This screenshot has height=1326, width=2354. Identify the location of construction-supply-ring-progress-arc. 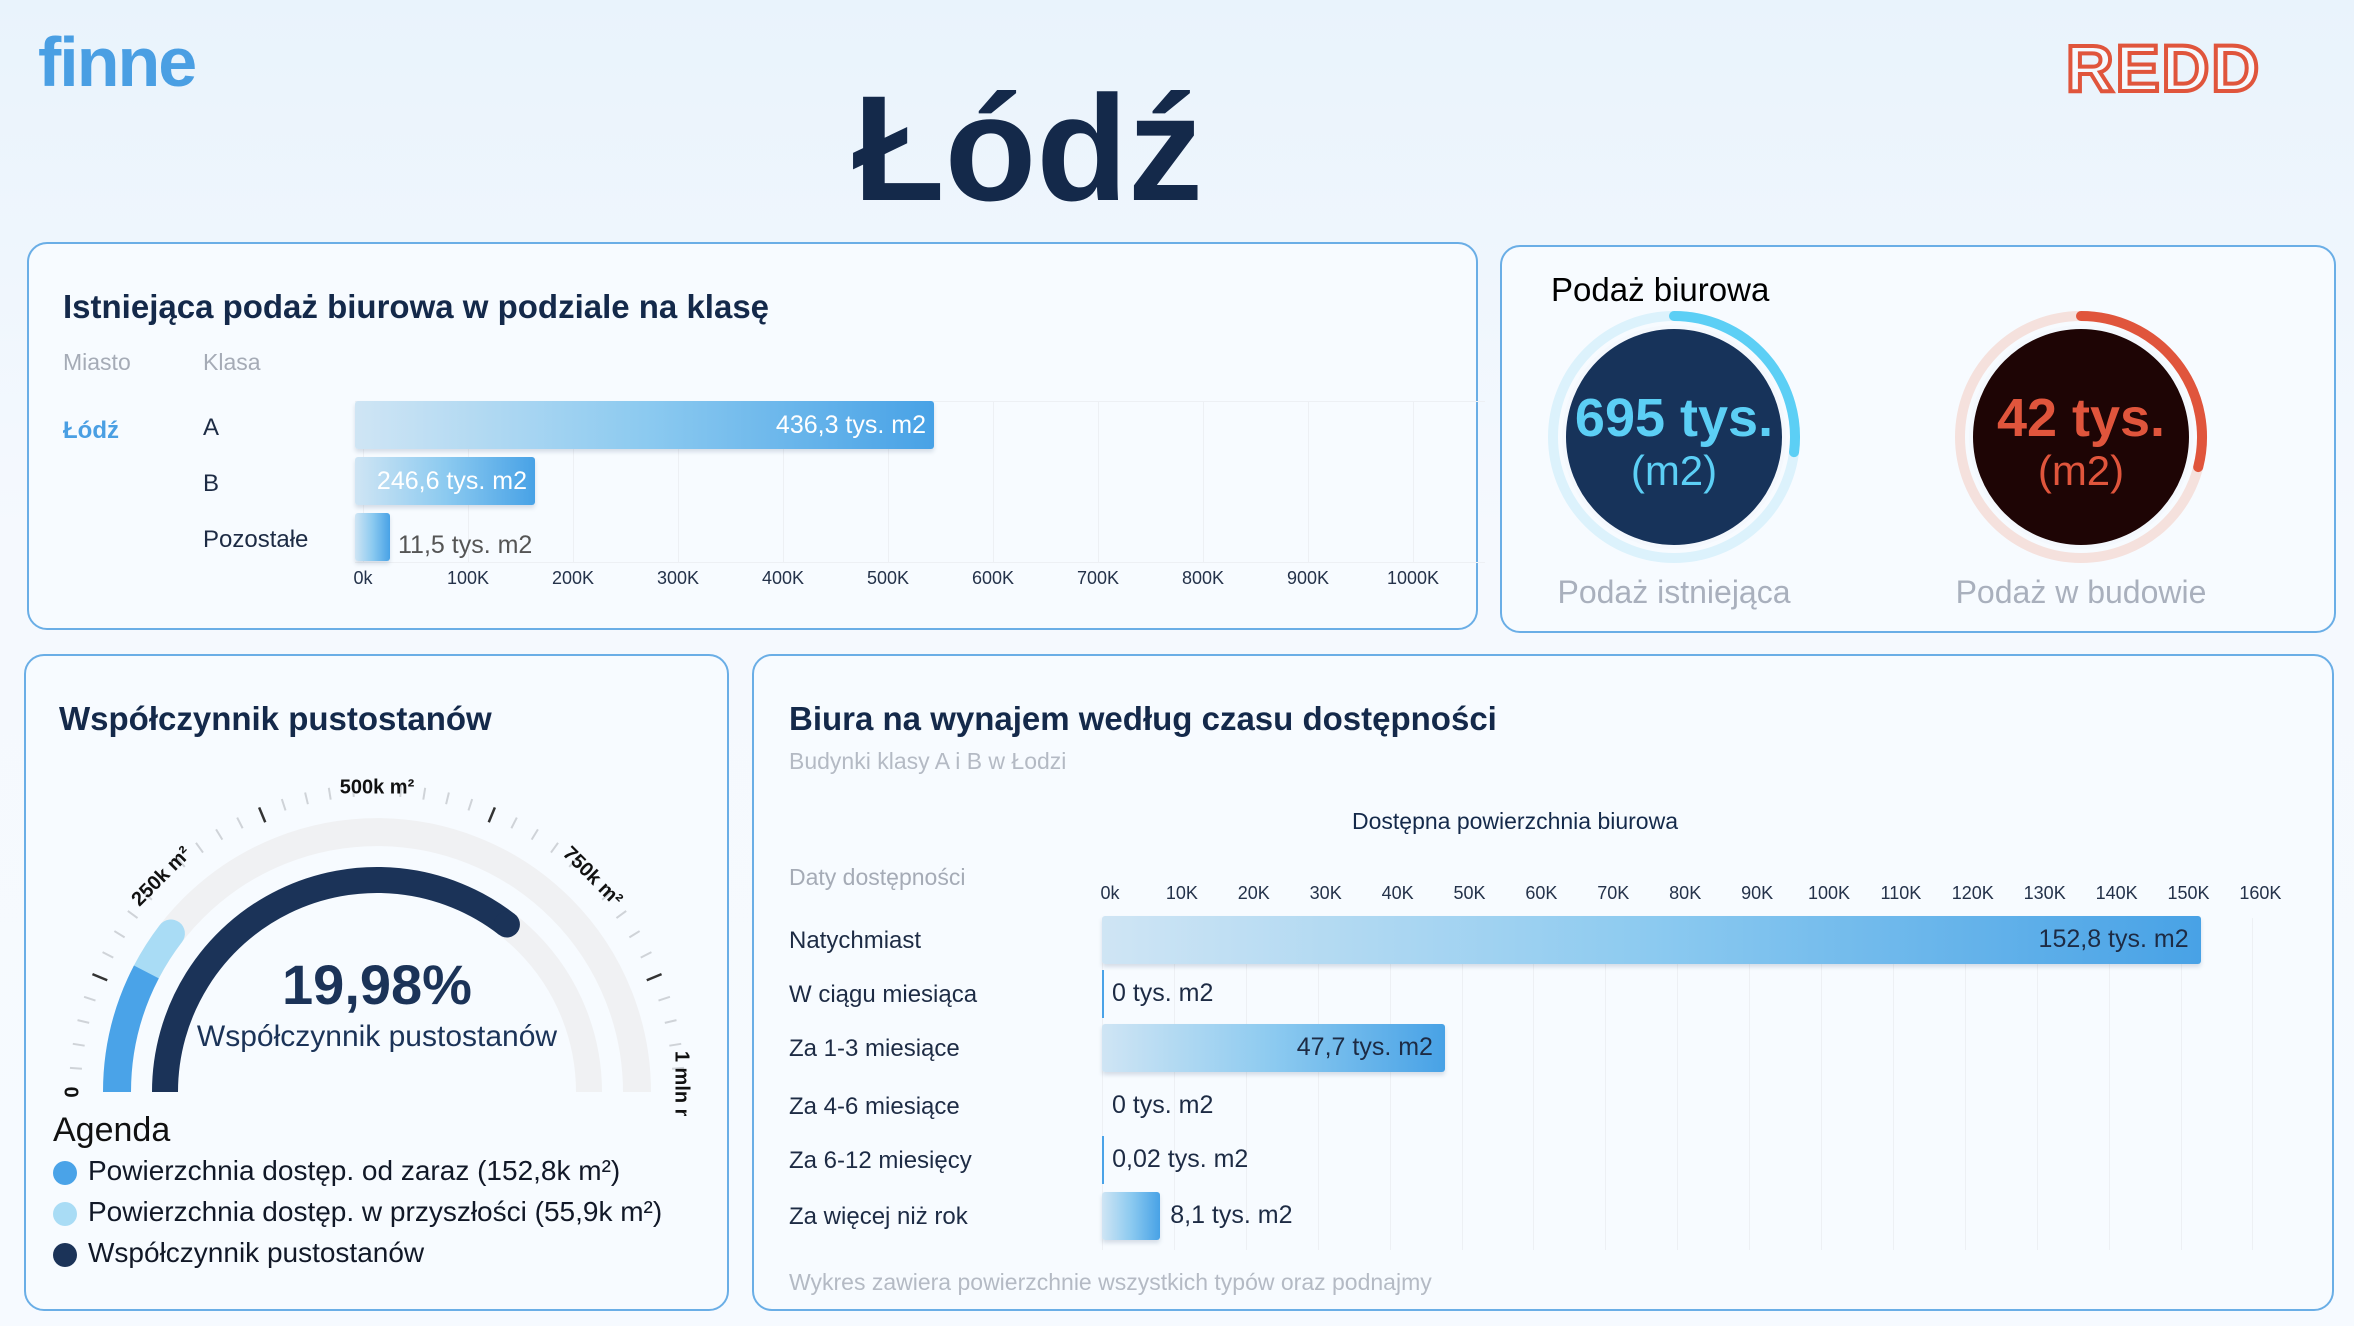
(2141, 392).